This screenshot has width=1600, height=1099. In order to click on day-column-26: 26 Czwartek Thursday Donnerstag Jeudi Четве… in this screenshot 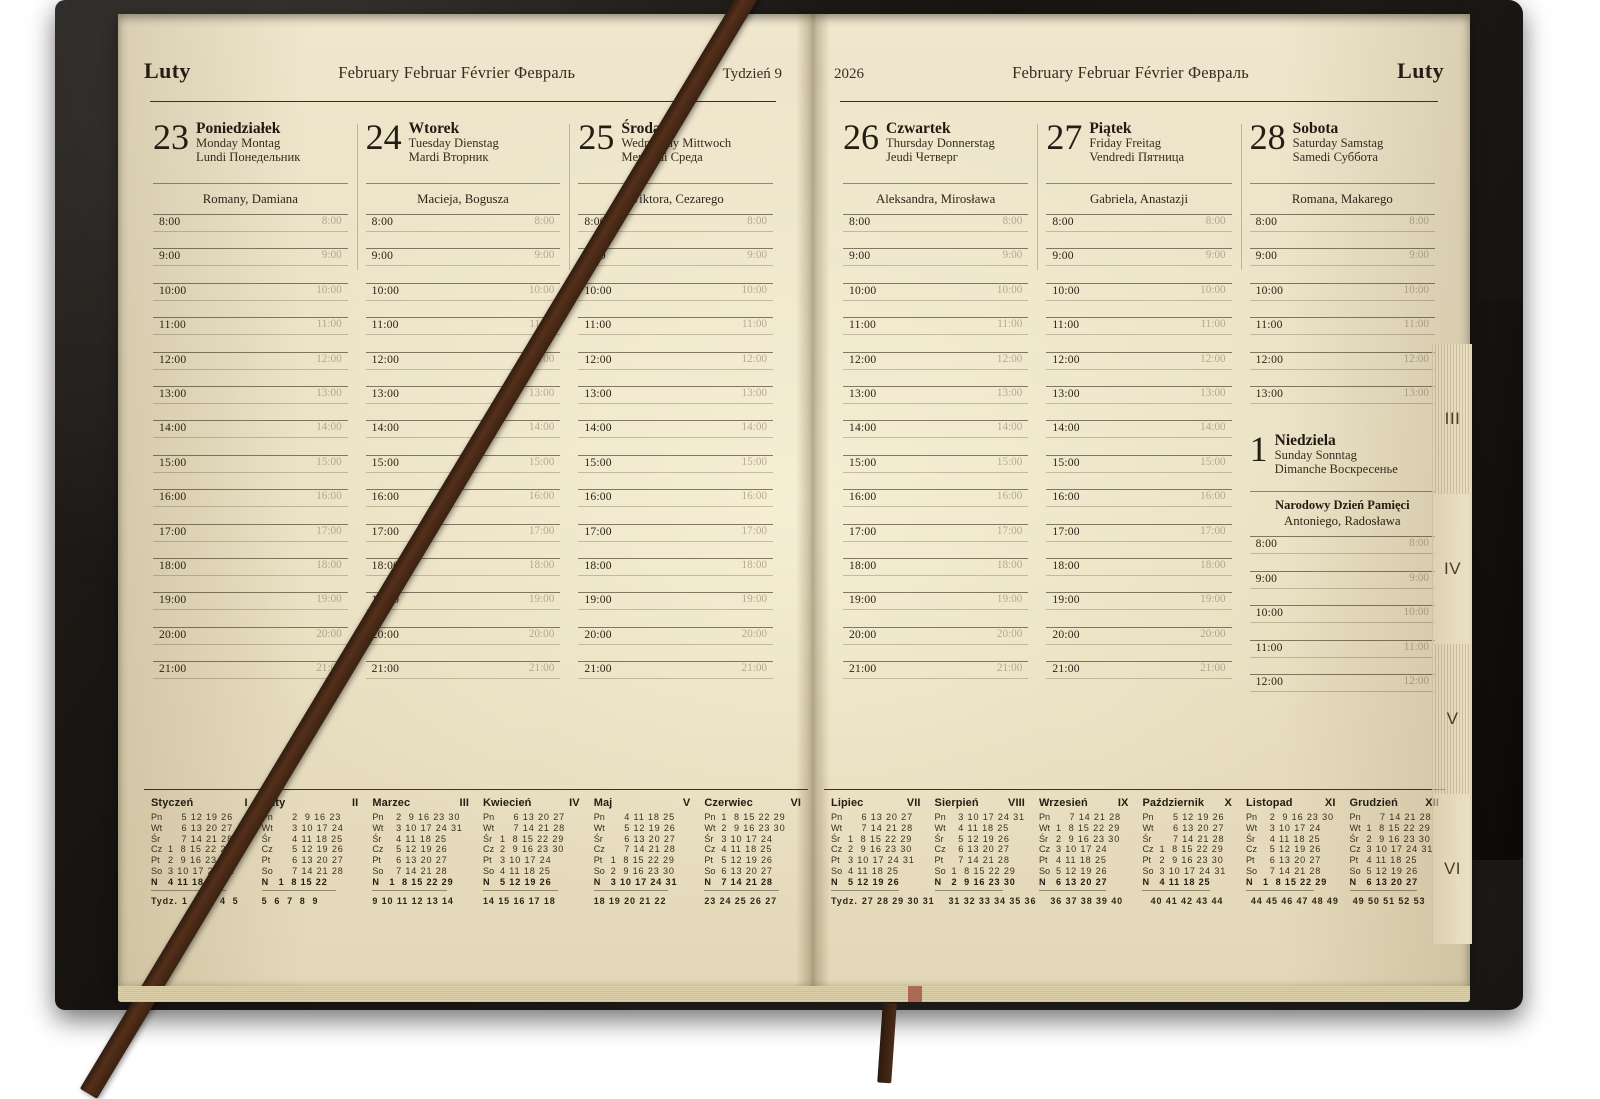, I will do `click(935, 429)`.